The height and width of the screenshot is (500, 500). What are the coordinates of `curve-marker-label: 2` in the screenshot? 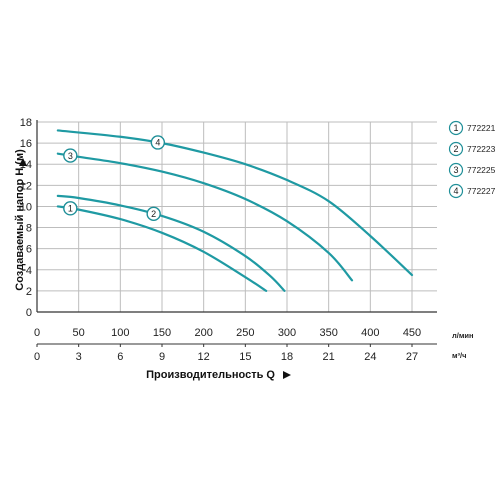 It's located at (153, 214).